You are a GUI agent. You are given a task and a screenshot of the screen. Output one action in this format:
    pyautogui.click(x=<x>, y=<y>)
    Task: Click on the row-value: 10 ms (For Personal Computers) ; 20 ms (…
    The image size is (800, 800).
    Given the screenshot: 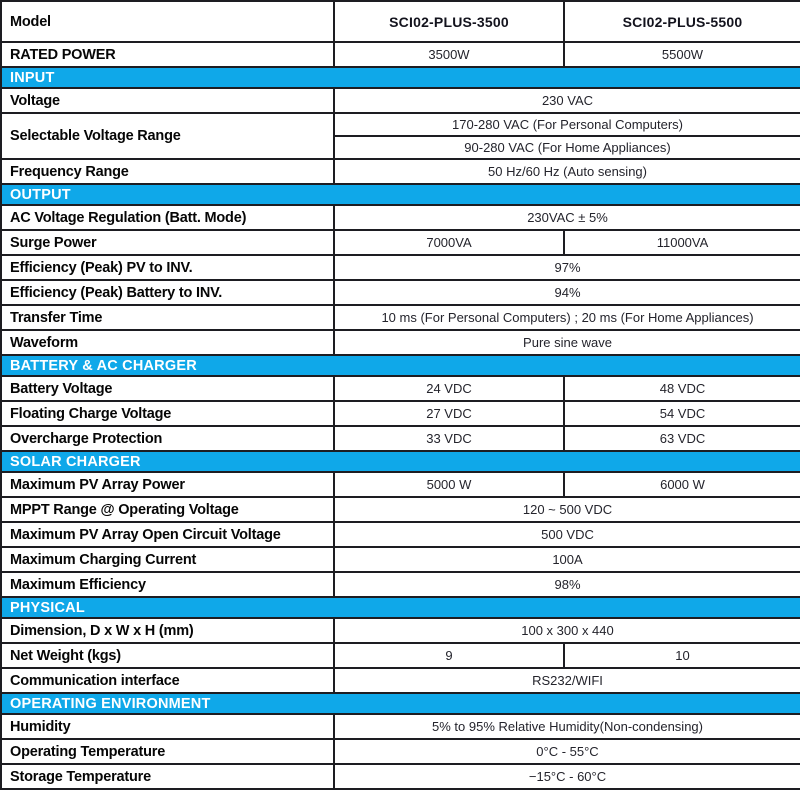 What is the action you would take?
    pyautogui.click(x=566, y=317)
    